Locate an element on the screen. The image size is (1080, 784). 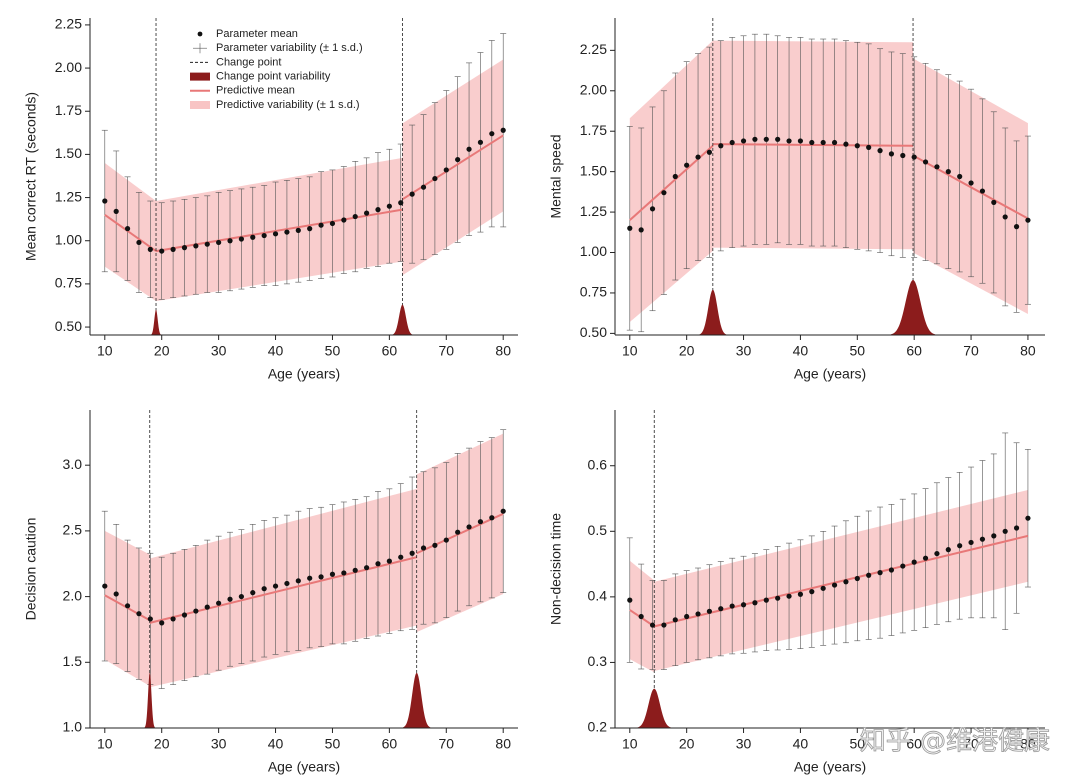
x-tick-label: 60 is located at coordinates (390, 351).